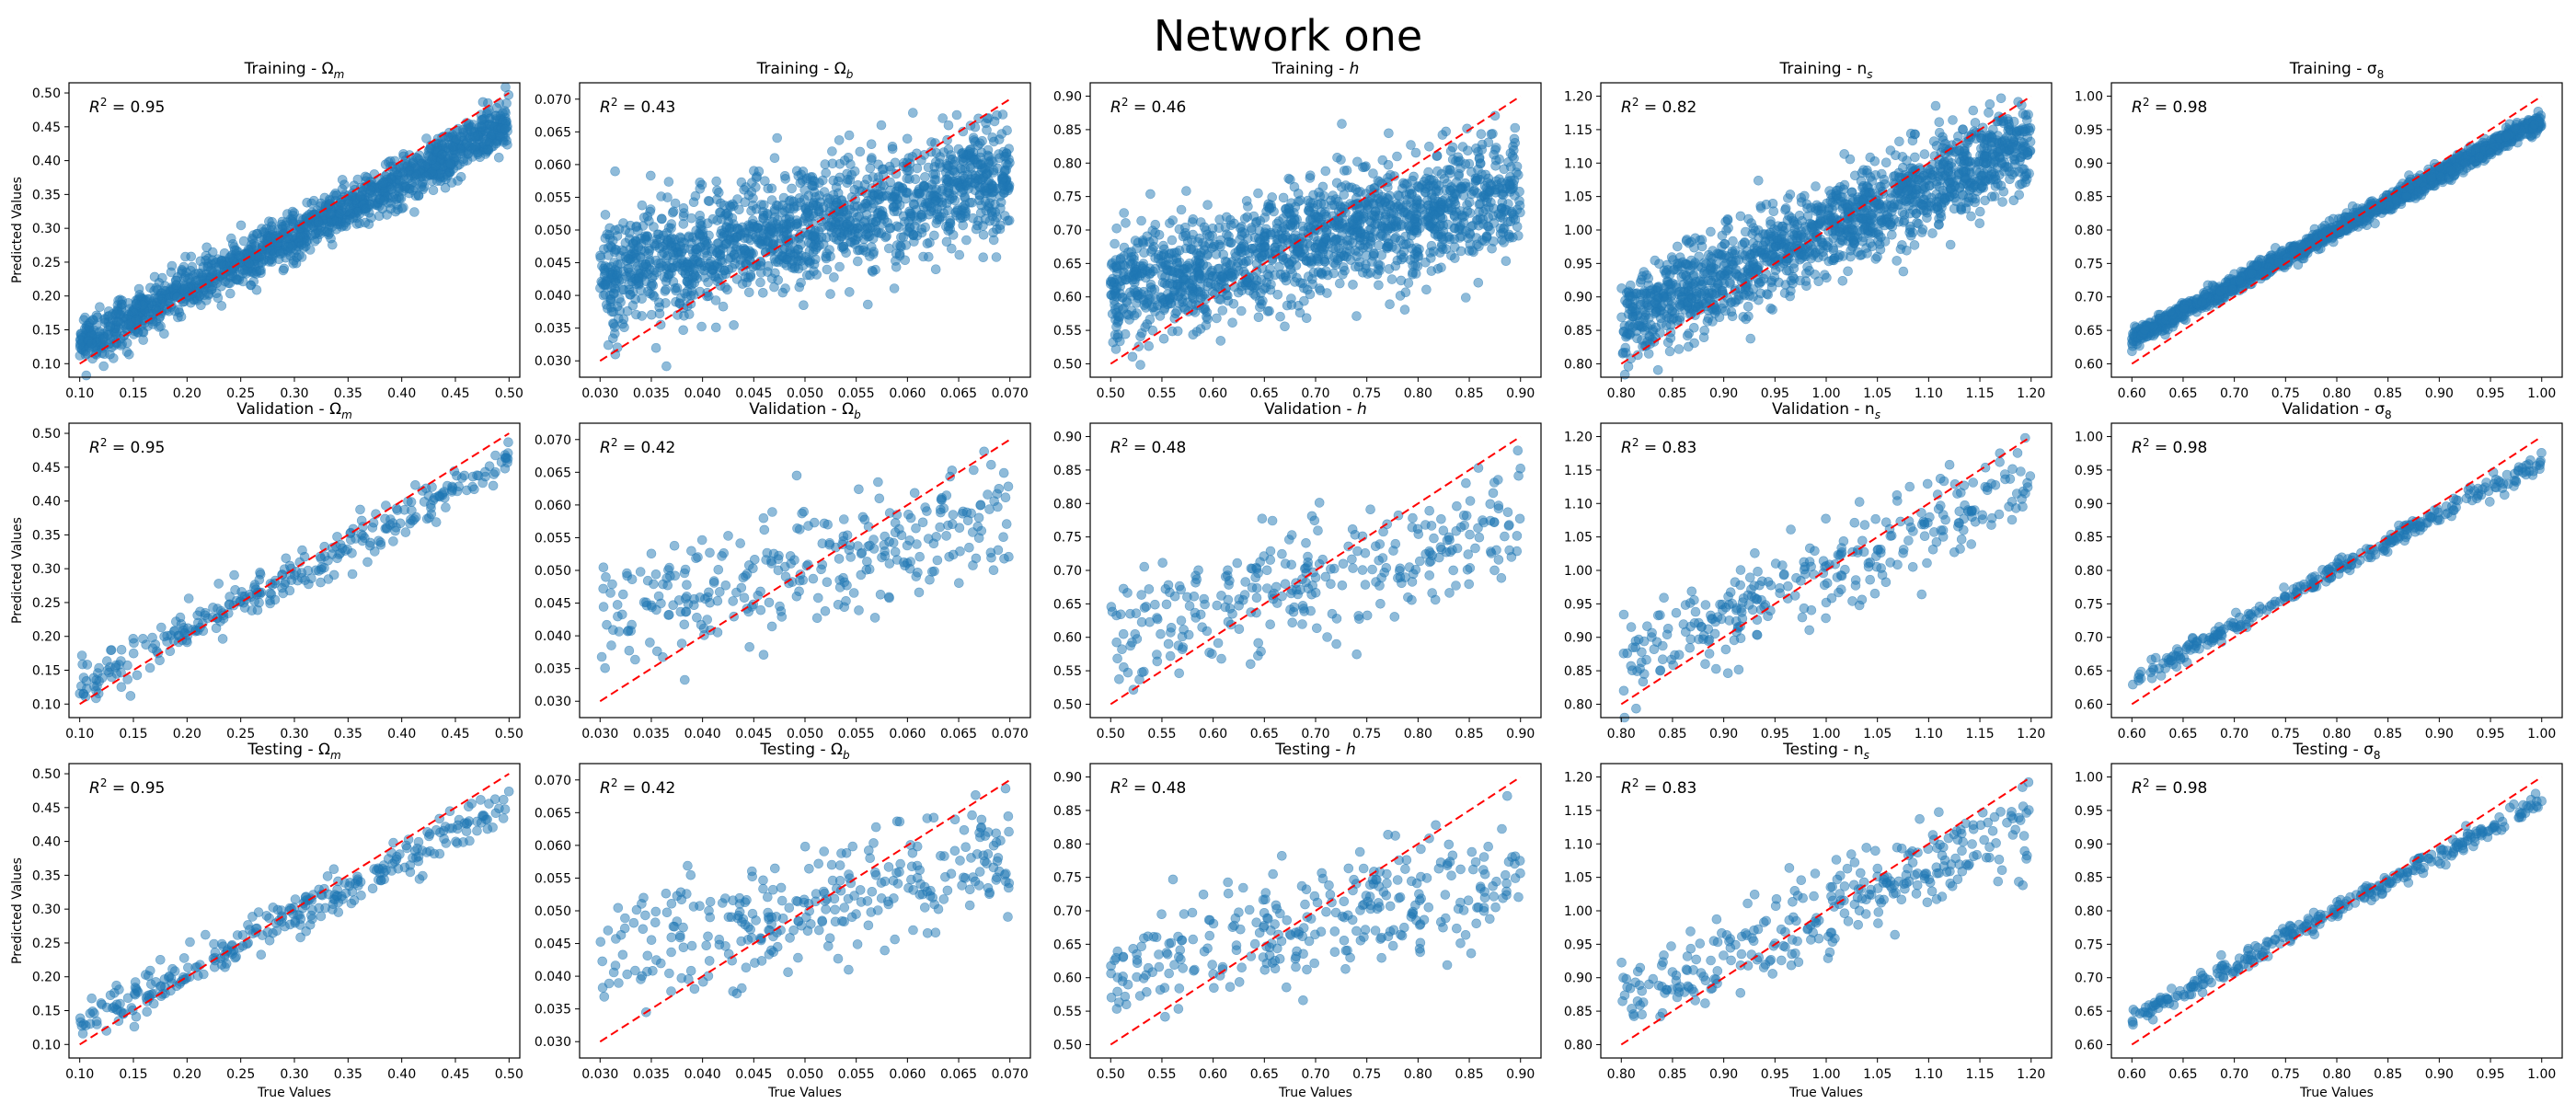 Image resolution: width=2576 pixels, height=1104 pixels. Describe the element at coordinates (651, 393) in the screenshot. I see `x-tick-label: 0.035` at that location.